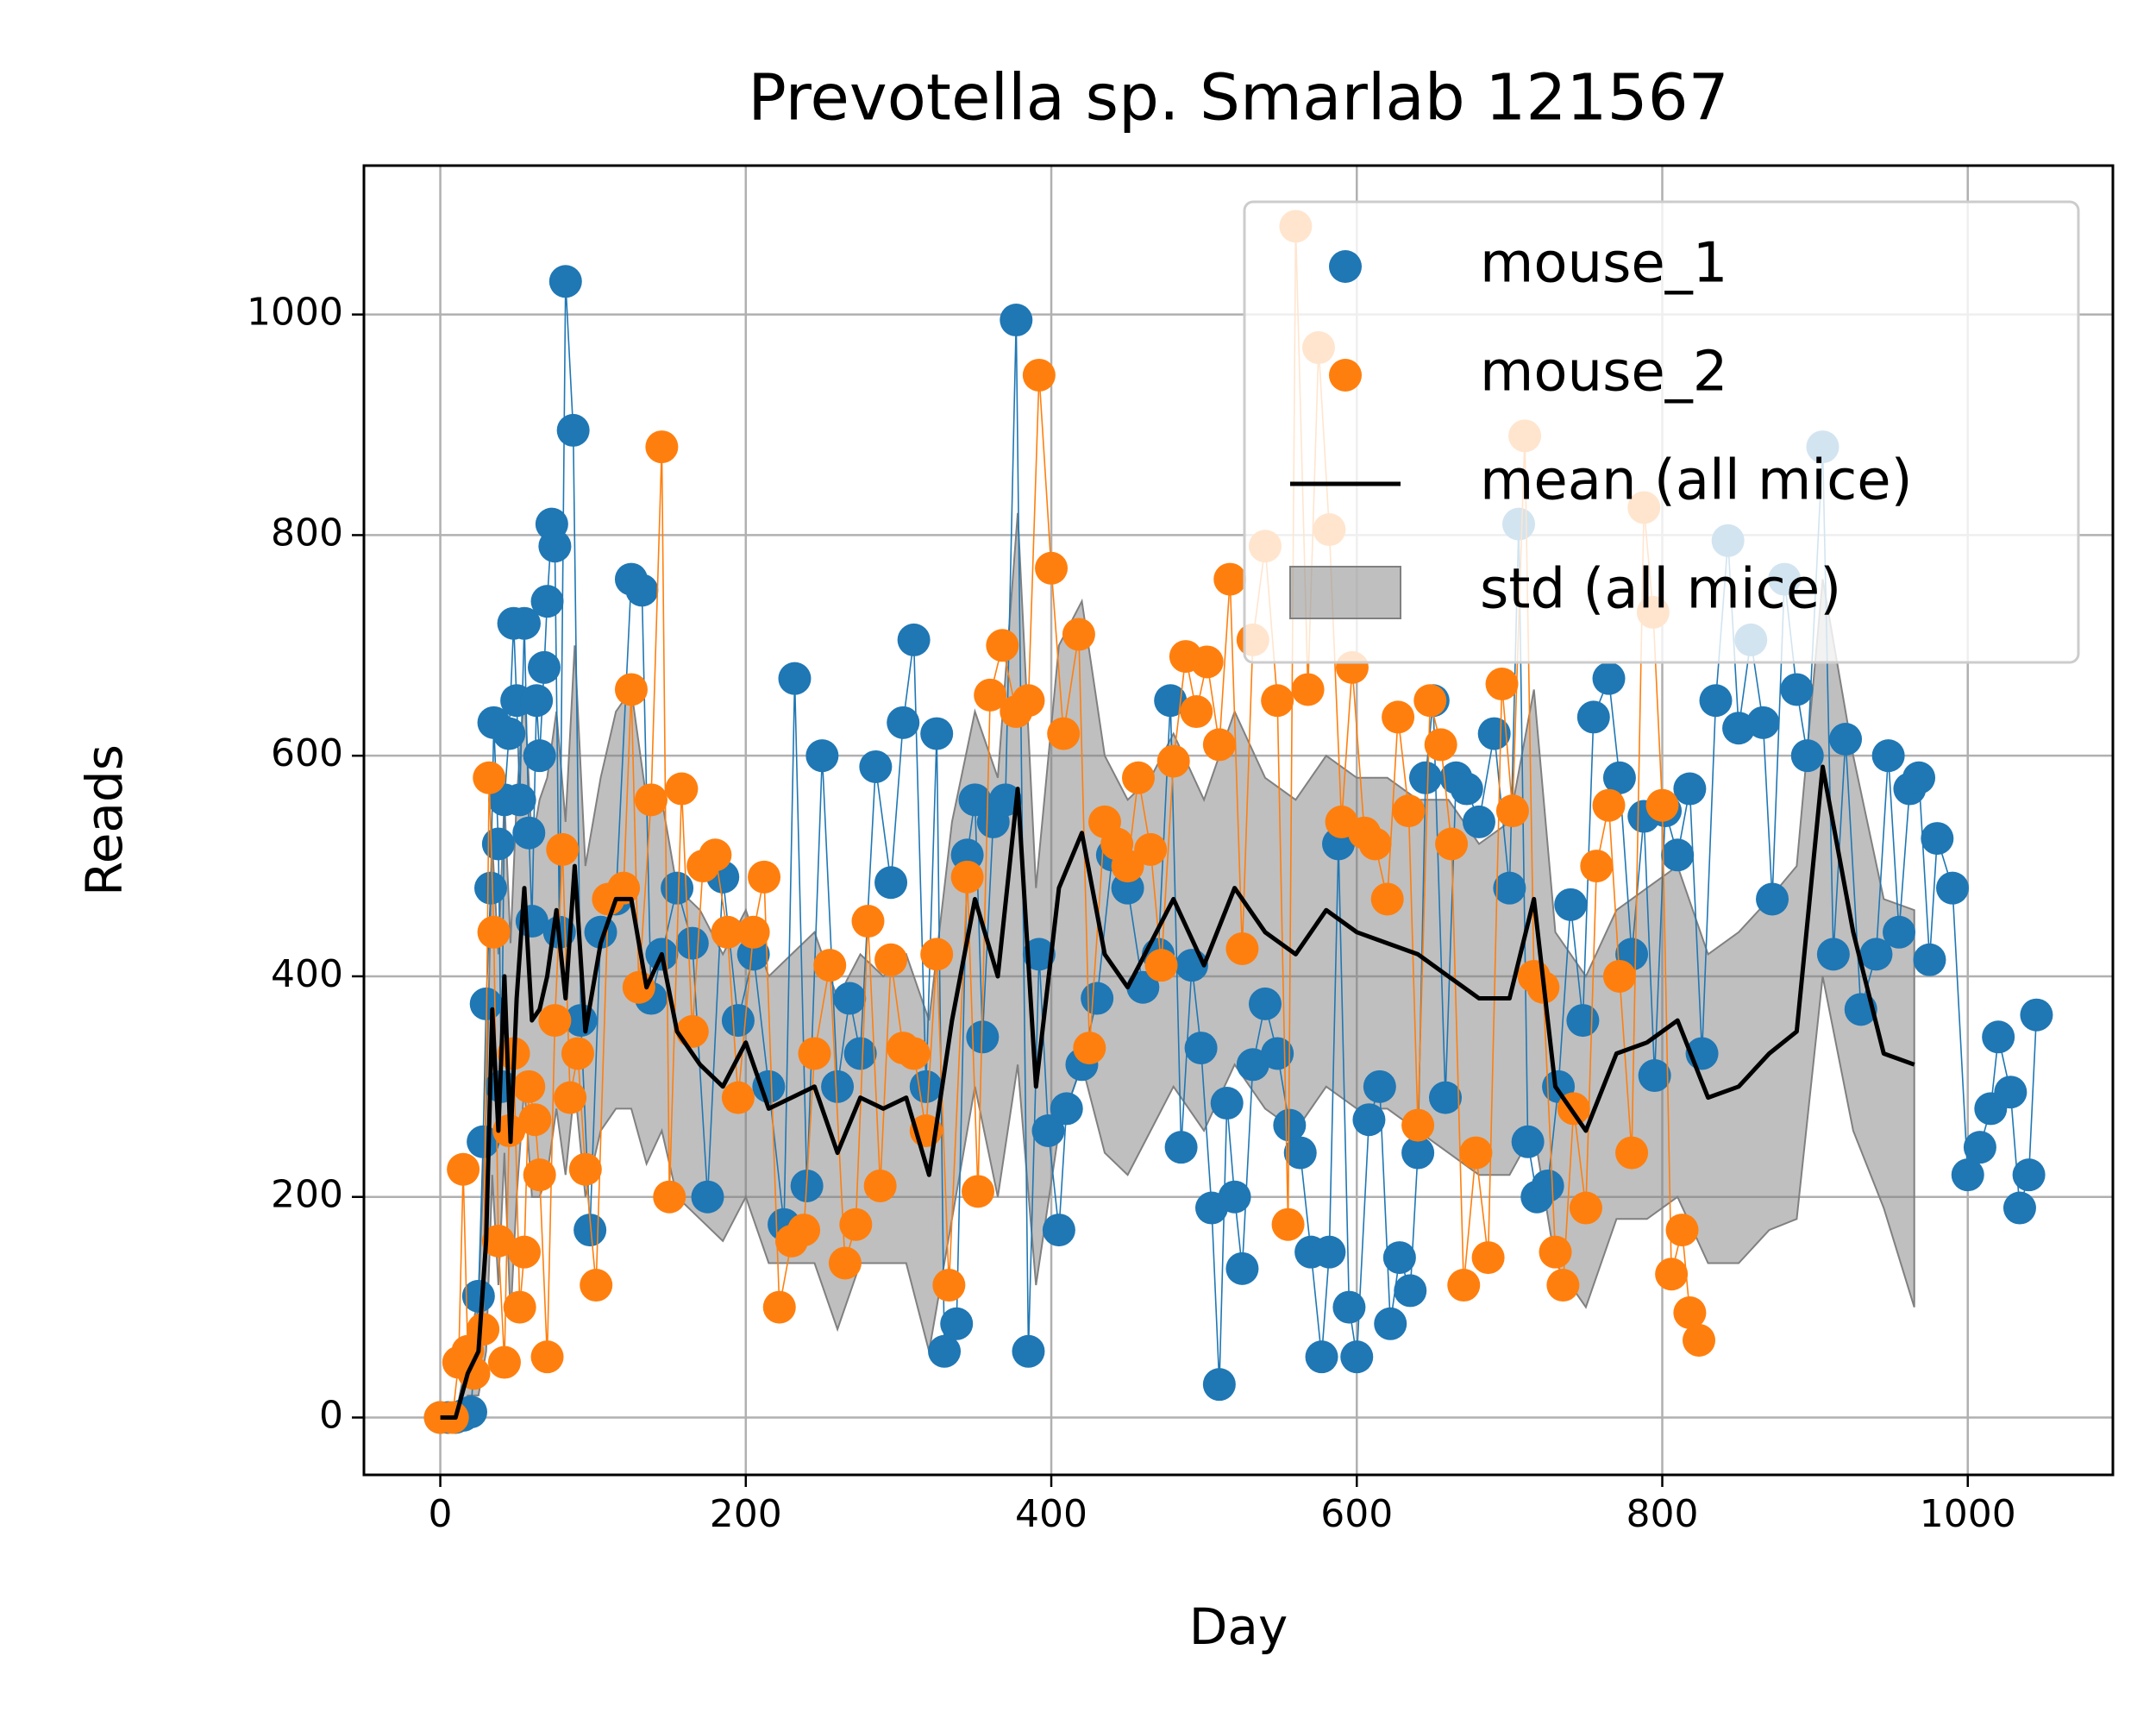 Image resolution: width=2156 pixels, height=1725 pixels. I want to click on legend-label: mouse_2, so click(1604, 373).